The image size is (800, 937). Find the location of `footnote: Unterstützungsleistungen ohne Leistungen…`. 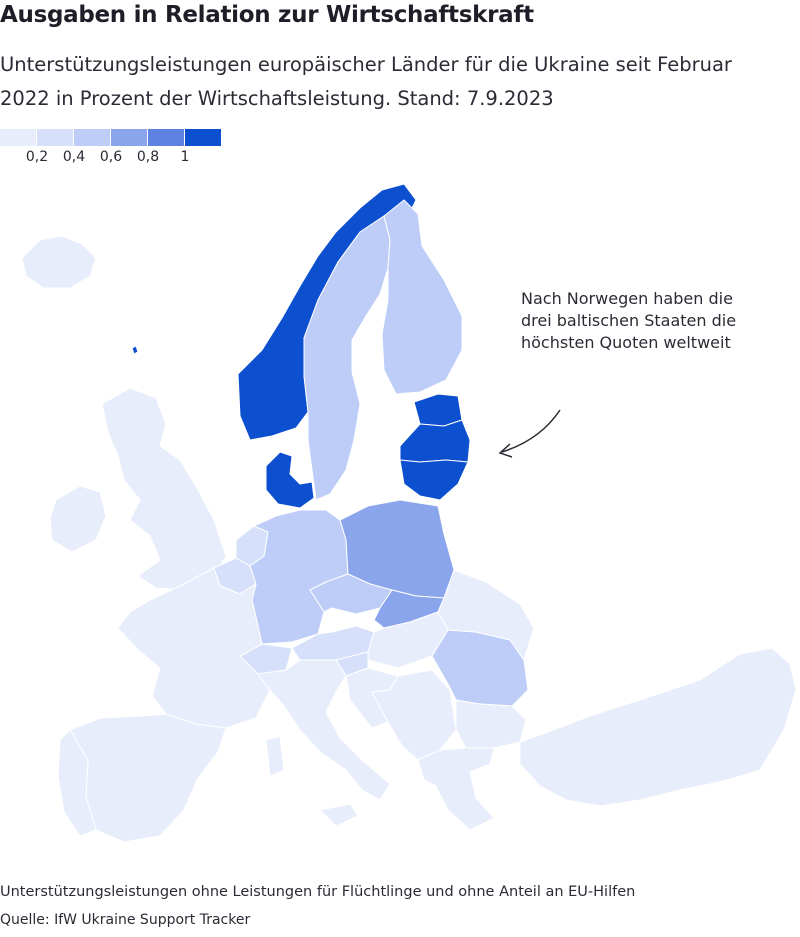

footnote: Unterstützungsleistungen ohne Leistungen… is located at coordinates (318, 892).